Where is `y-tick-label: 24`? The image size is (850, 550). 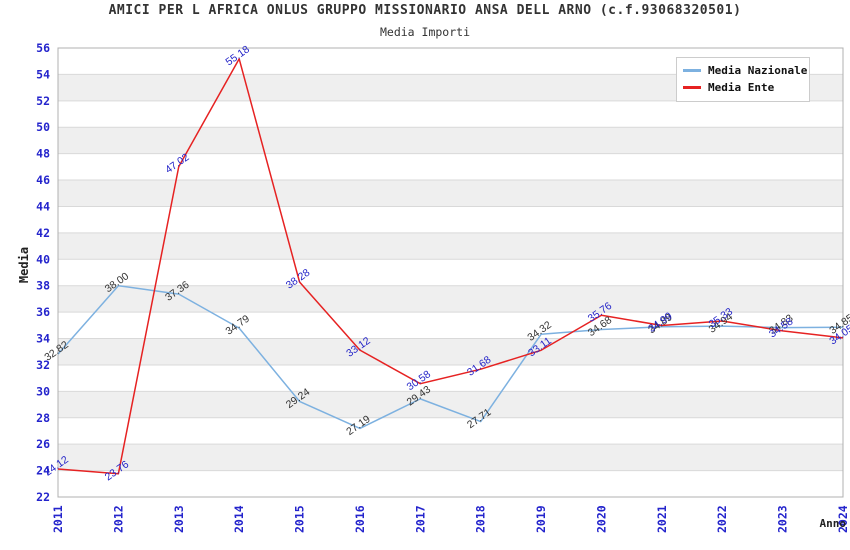
y-tick-label: 24 is located at coordinates (43, 471).